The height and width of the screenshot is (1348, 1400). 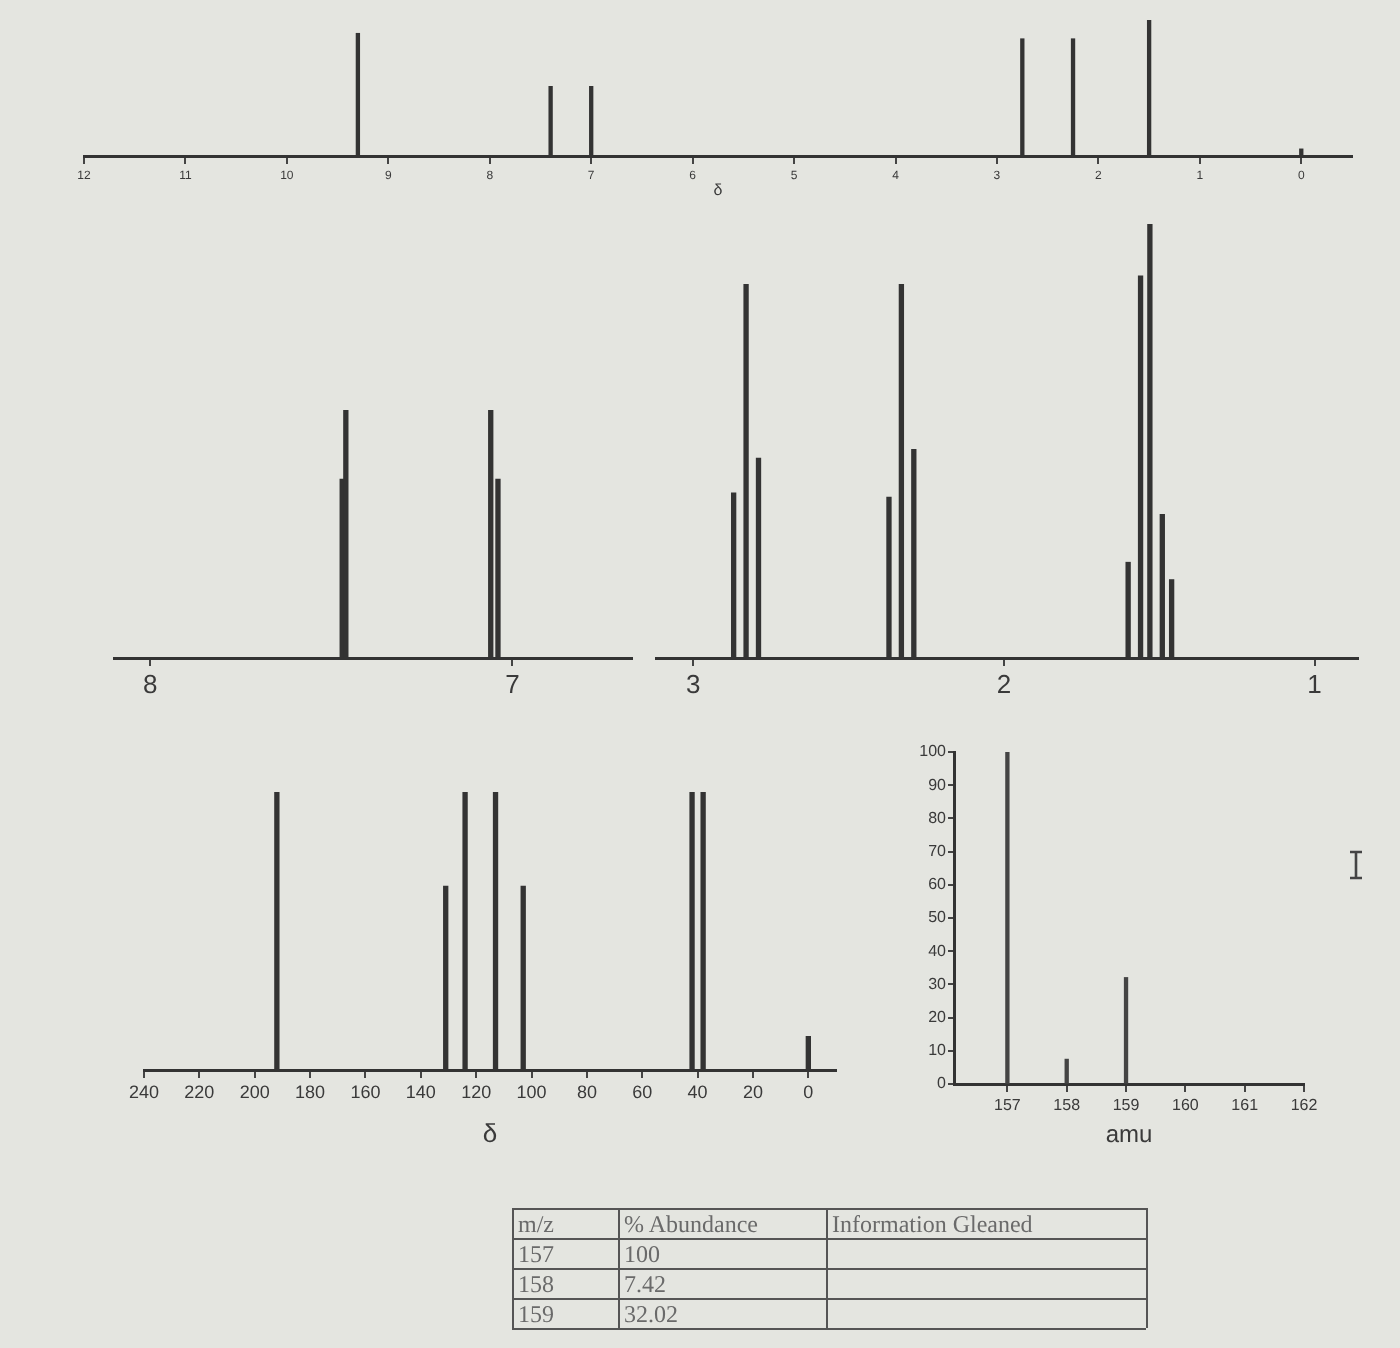 I want to click on text: 158, so click(x=536, y=1284).